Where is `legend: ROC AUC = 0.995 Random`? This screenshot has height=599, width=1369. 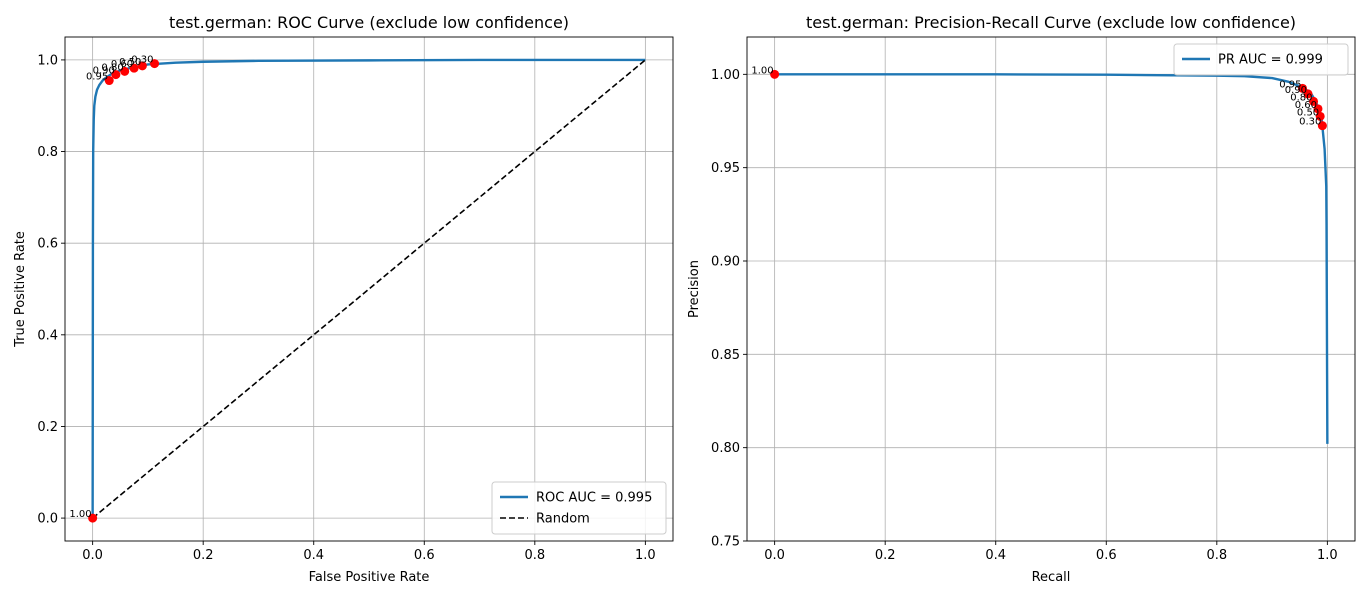 legend: ROC AUC = 0.995 Random is located at coordinates (579, 508).